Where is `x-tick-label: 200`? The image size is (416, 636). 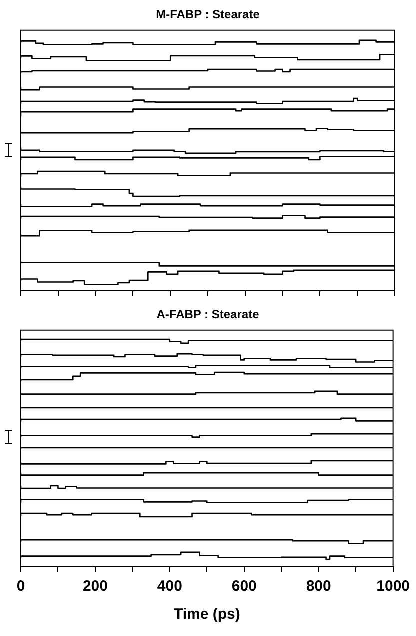 x-tick-label: 200 is located at coordinates (95, 587).